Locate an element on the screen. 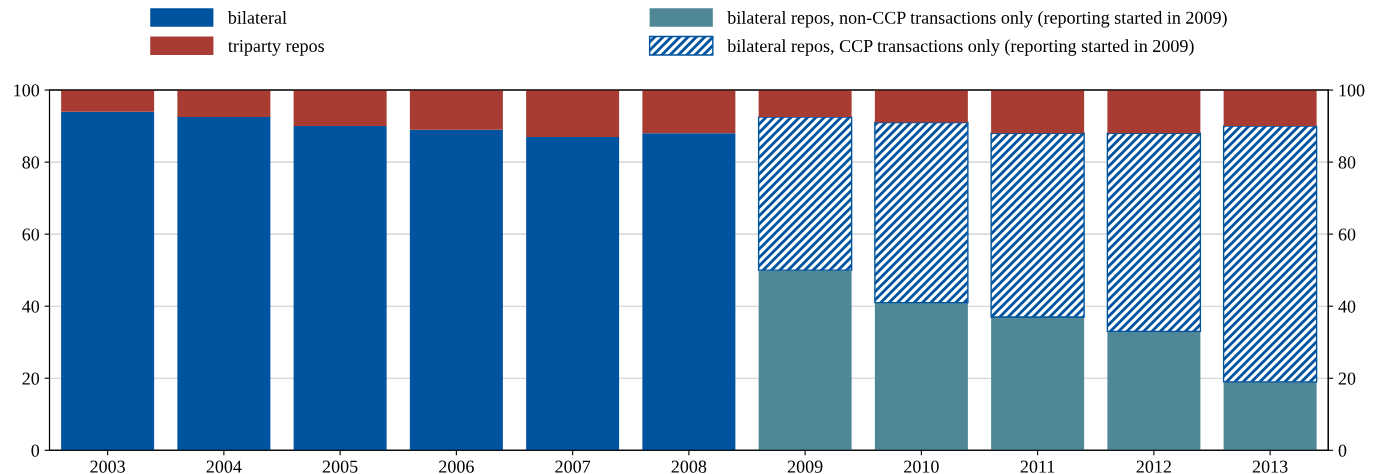 This screenshot has height=474, width=1375. x-tick-label: 2003 is located at coordinates (107, 466).